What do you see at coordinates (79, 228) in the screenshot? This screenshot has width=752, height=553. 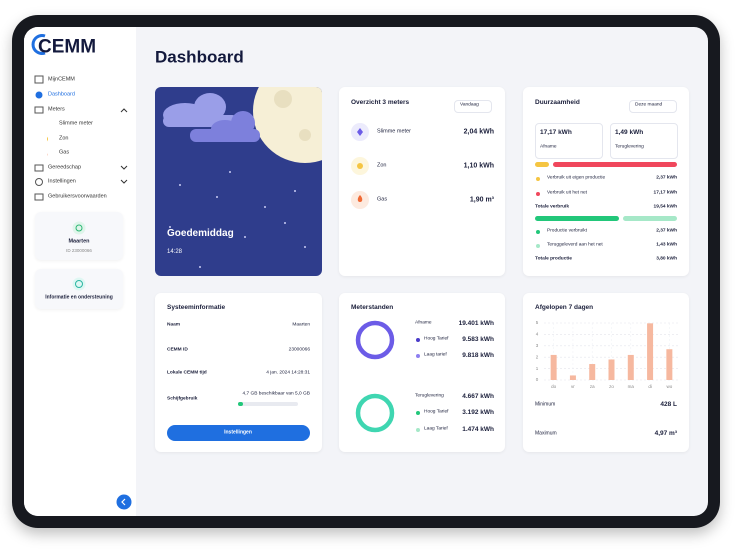 I see `user-icon` at bounding box center [79, 228].